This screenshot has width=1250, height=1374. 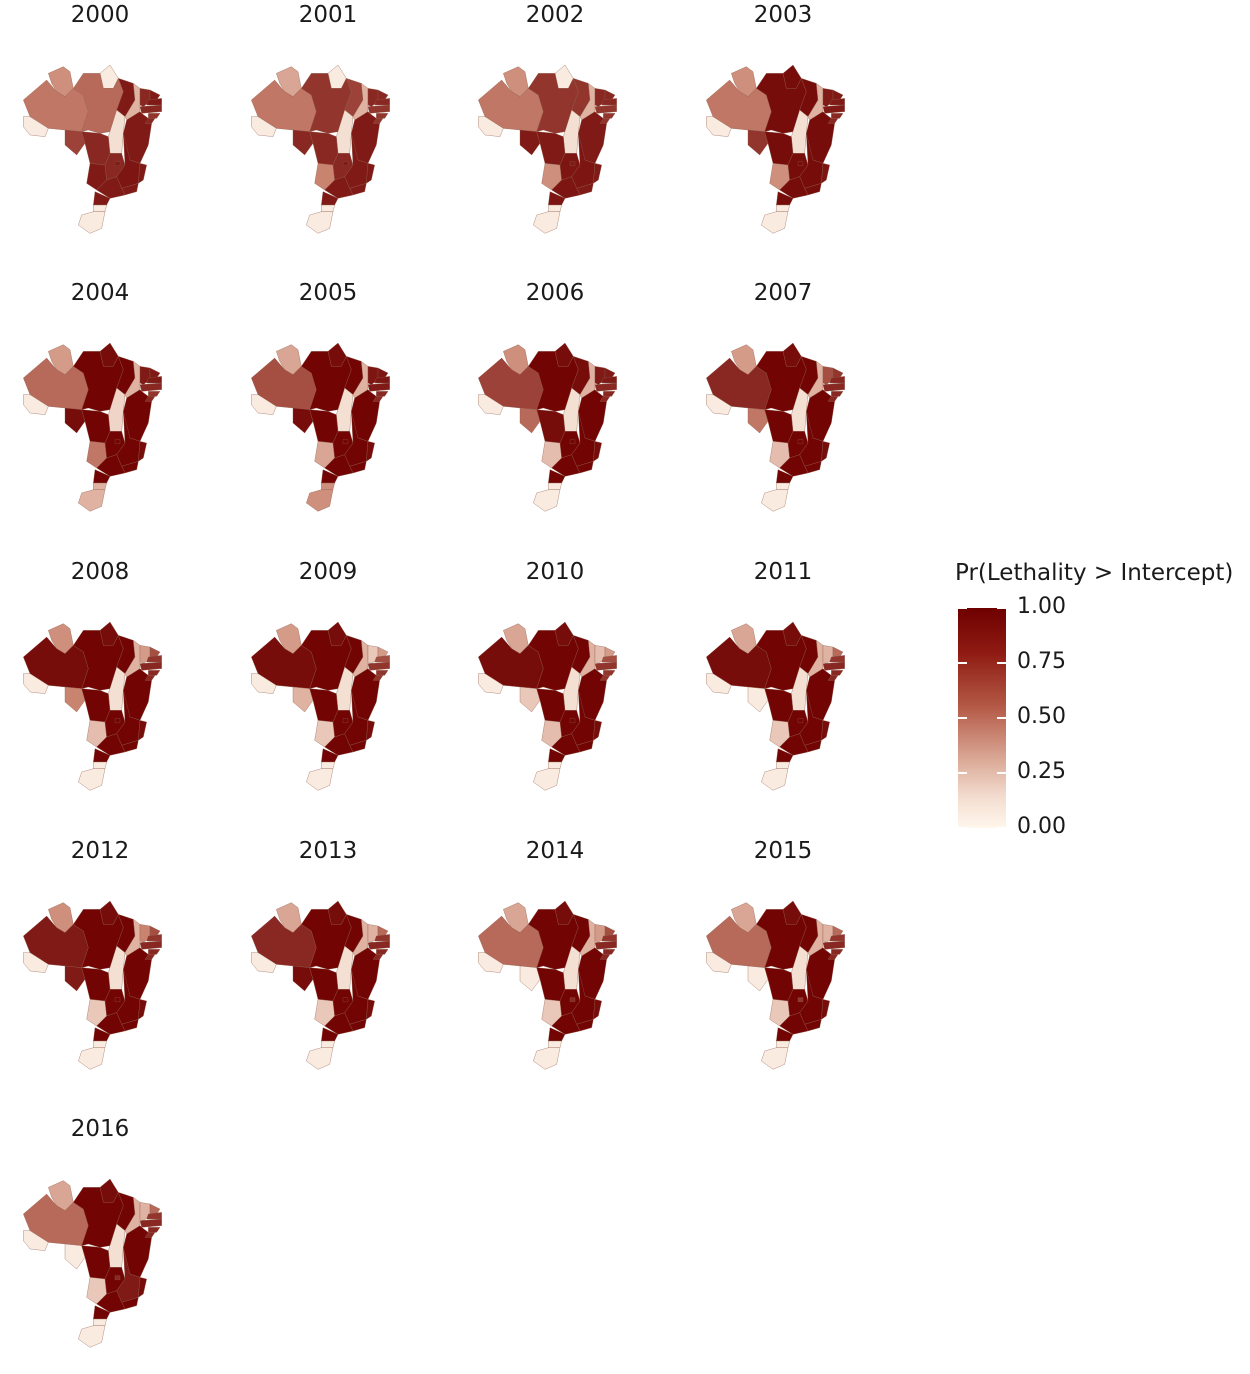 I want to click on panel-title: 2006, so click(x=555, y=293).